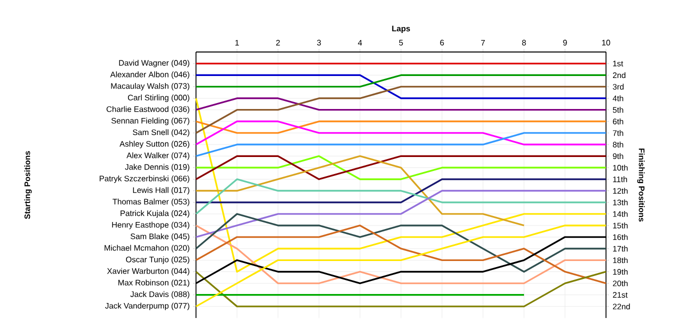  Describe the element at coordinates (401, 43) in the screenshot. I see `x-tick-label: 5` at that location.